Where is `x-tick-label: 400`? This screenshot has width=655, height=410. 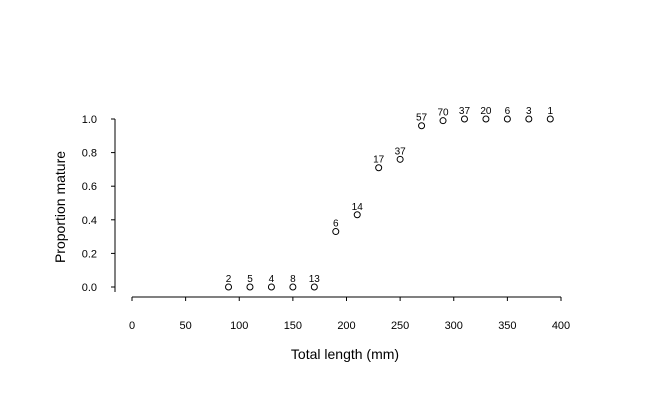
x-tick-label: 400 is located at coordinates (561, 326).